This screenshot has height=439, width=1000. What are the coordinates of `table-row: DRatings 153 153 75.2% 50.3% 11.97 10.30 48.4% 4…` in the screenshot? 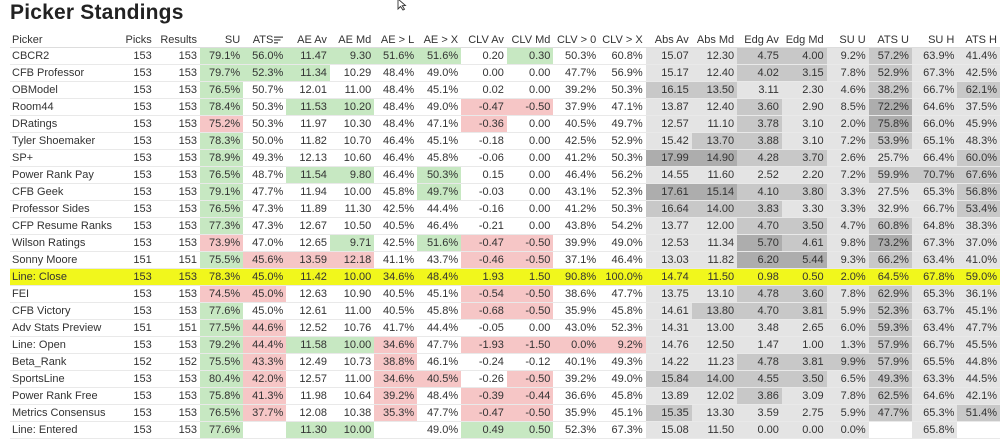 It's located at (505, 124).